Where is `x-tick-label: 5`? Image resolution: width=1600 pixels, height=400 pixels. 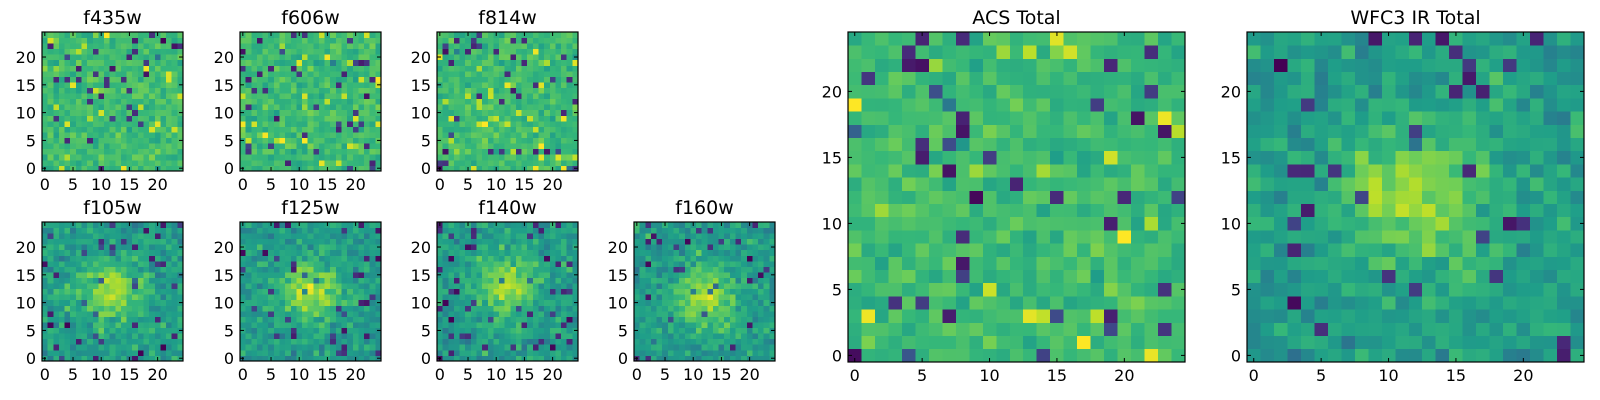 x-tick-label: 5 is located at coordinates (271, 374).